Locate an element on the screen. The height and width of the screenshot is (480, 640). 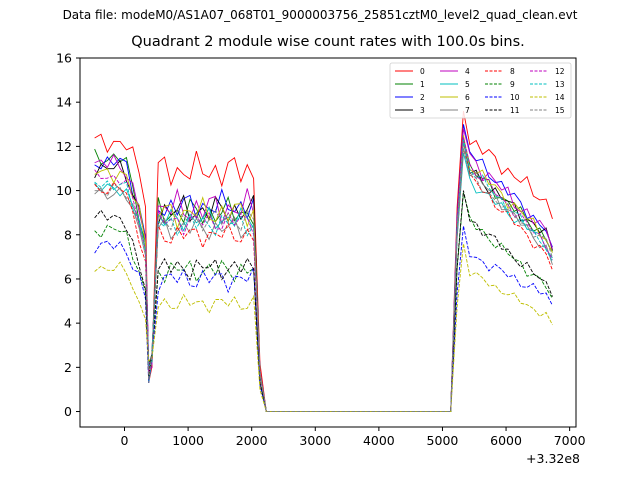
x-axis-offset-label: +3.32e8 is located at coordinates (553, 458).